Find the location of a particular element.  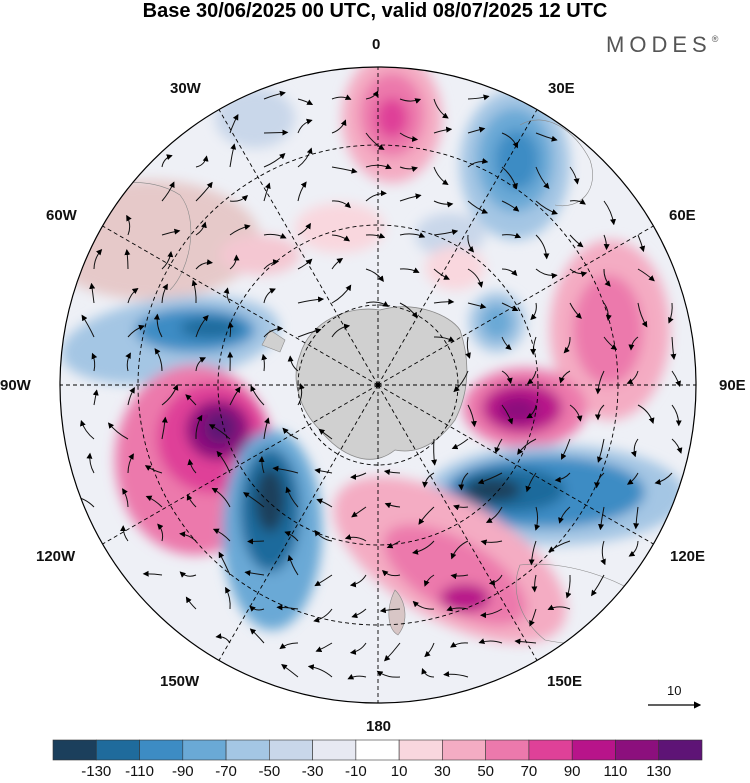

lon-label-120e: 120E is located at coordinates (688, 556).